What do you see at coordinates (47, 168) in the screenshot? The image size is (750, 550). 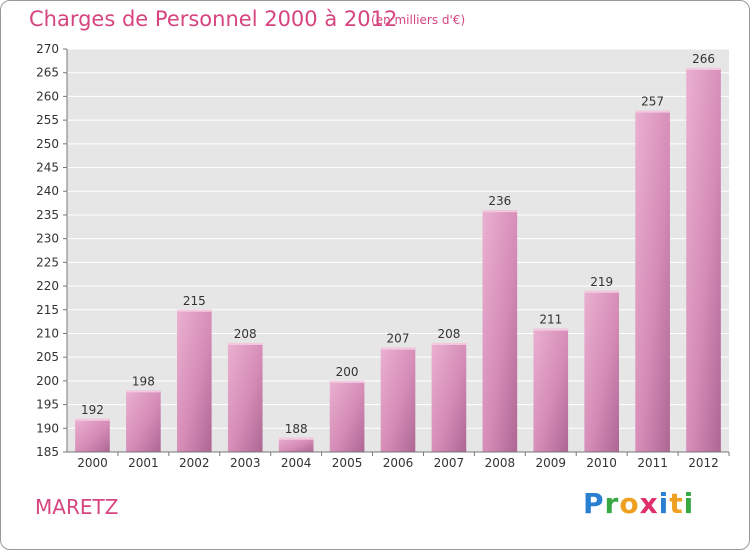 I see `y-tick-label: 245` at bounding box center [47, 168].